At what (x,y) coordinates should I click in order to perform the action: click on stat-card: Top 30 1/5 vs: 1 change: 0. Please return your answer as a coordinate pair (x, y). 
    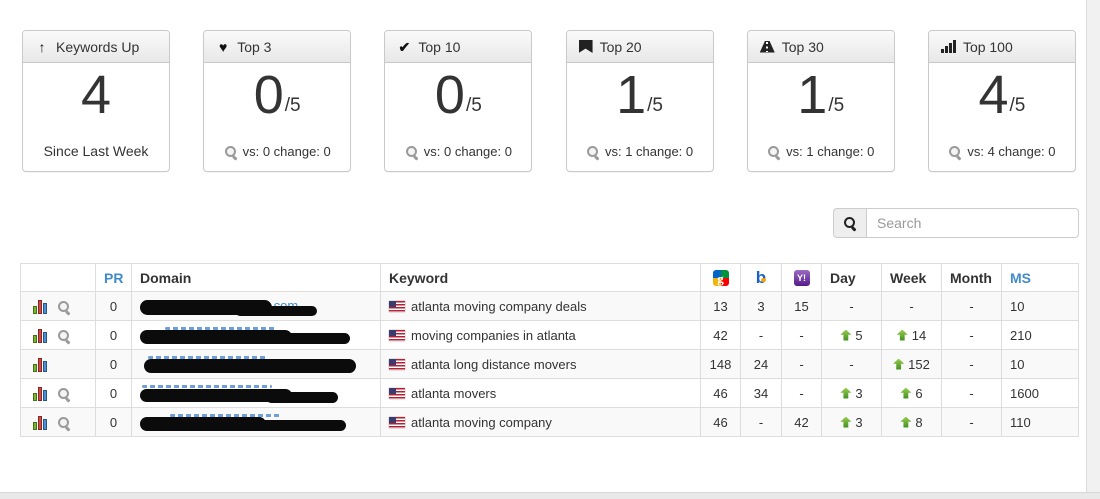
    Looking at the image, I should click on (820, 101).